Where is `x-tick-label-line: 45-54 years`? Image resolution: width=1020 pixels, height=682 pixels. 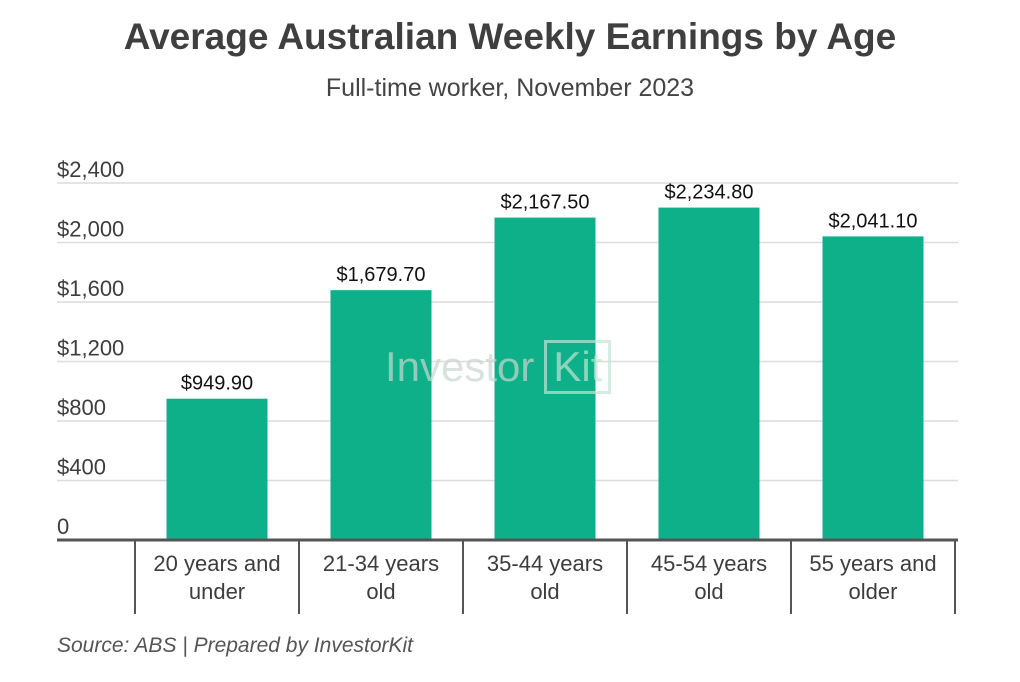
x-tick-label-line: 45-54 years is located at coordinates (709, 563).